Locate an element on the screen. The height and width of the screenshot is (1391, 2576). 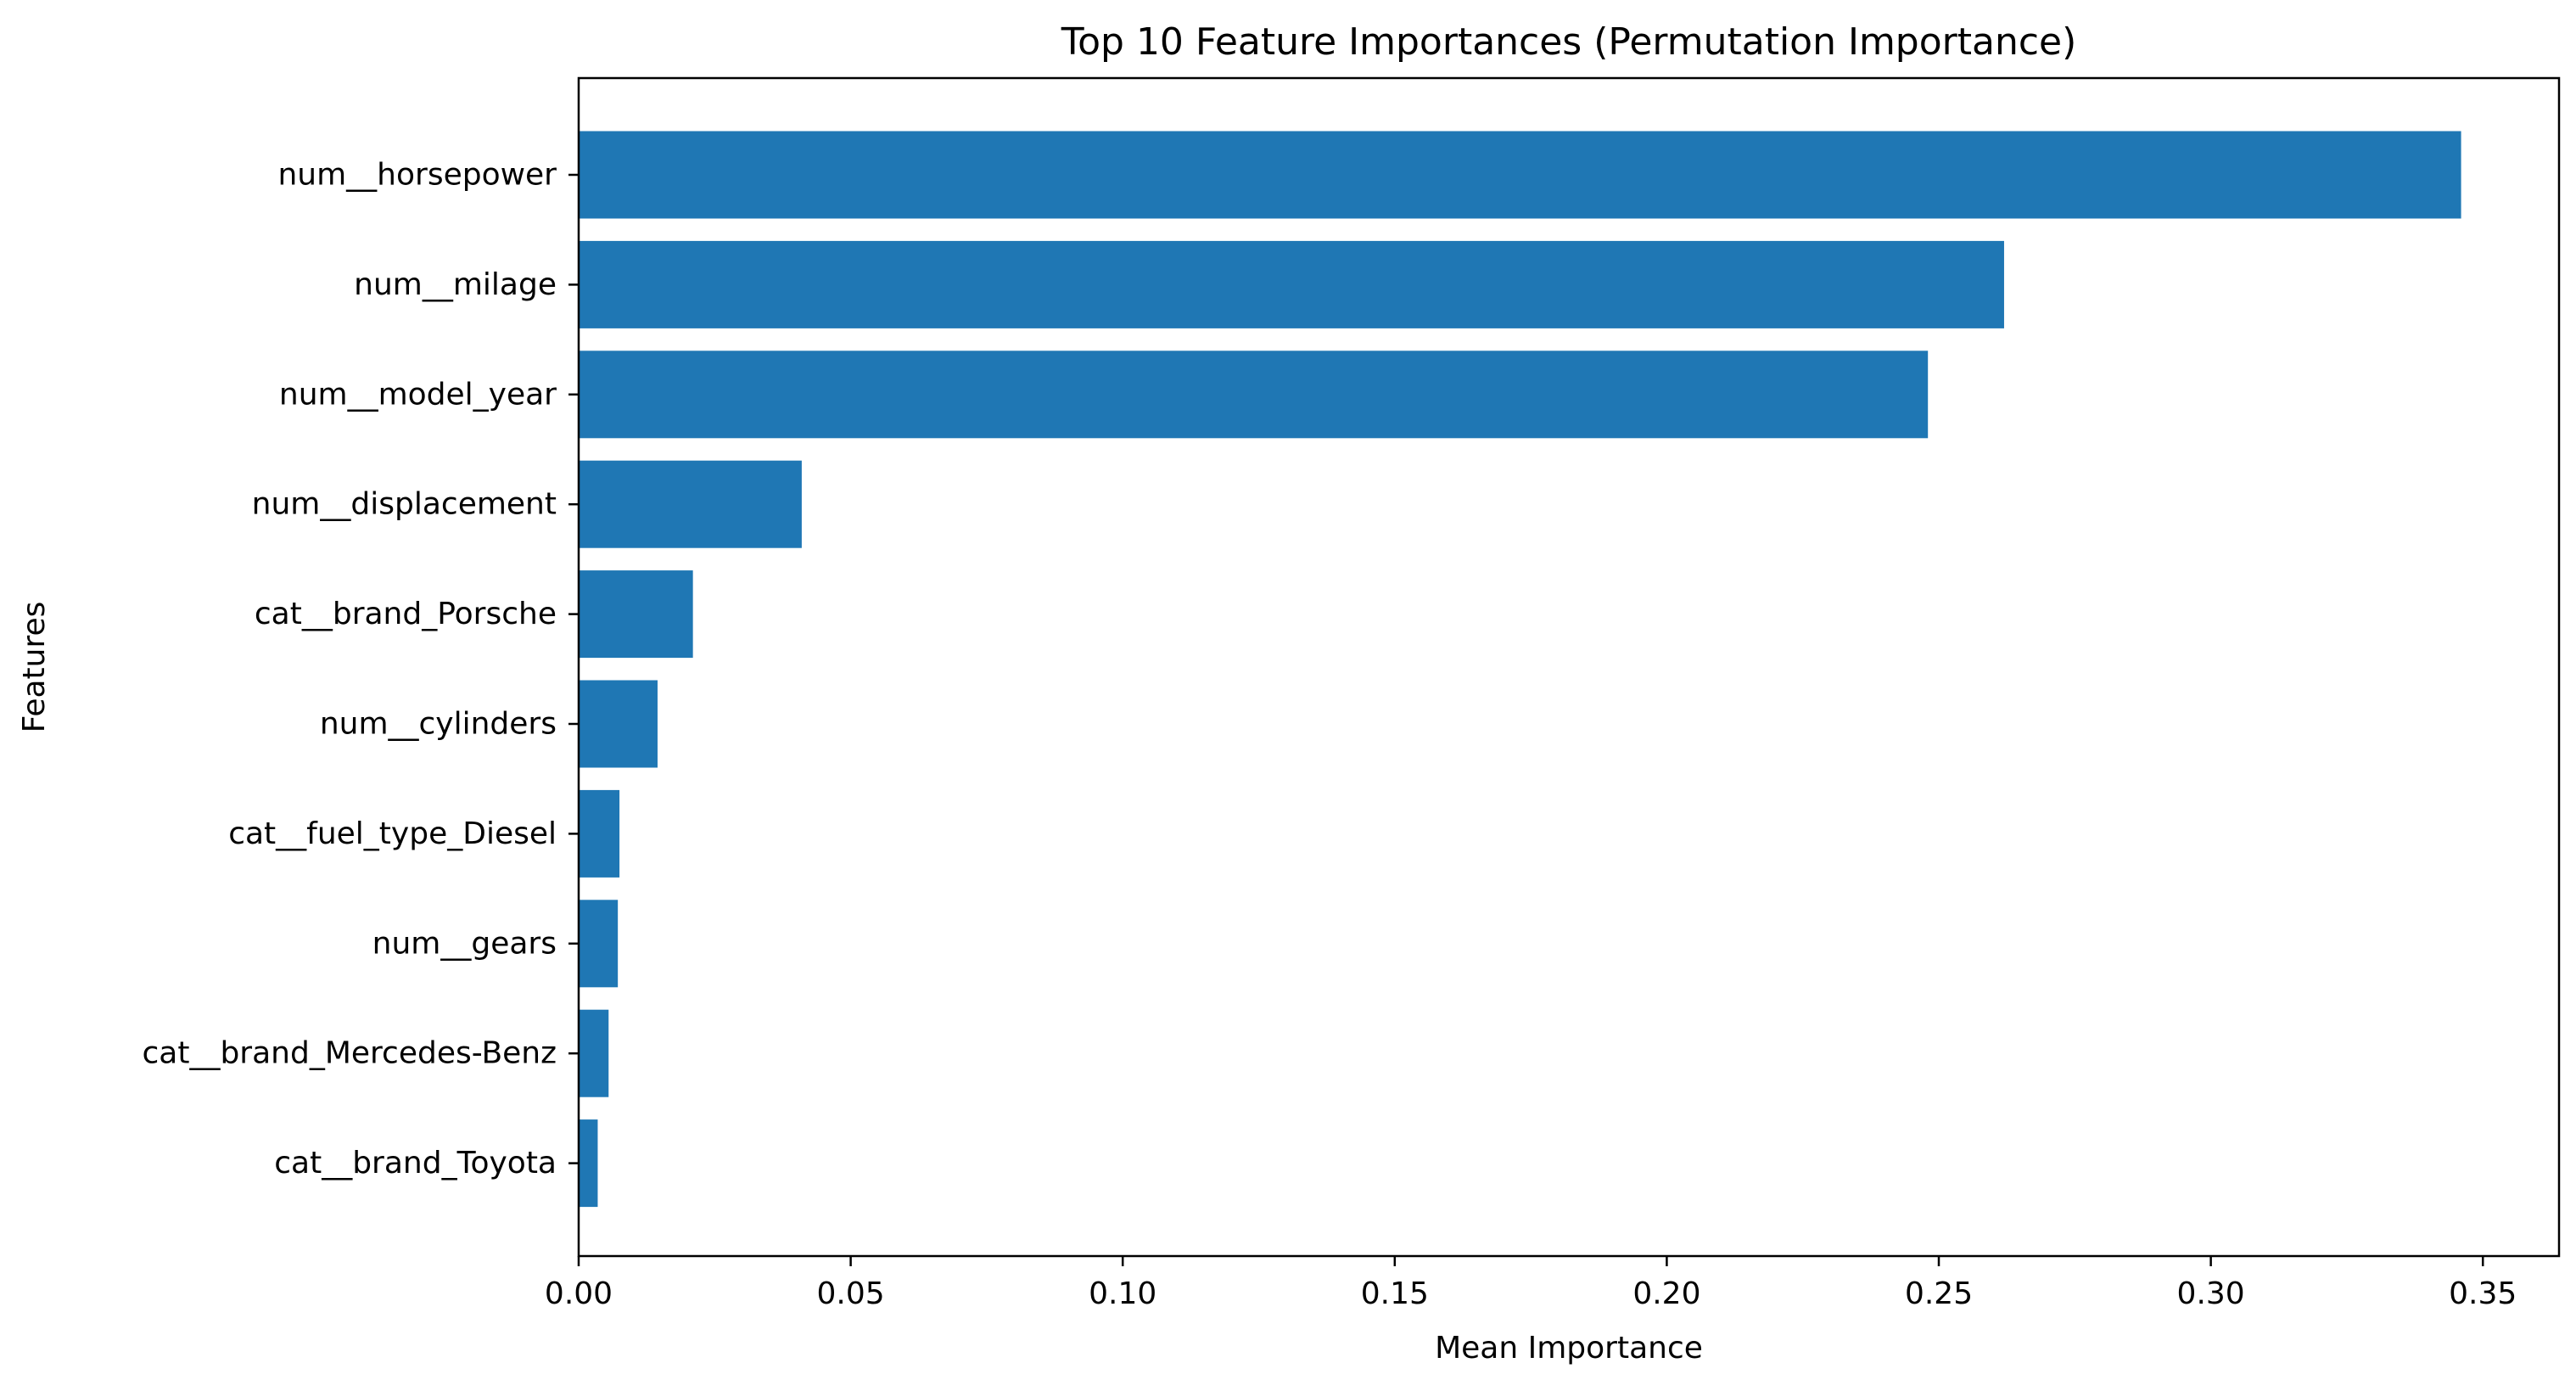
y-tick-label: num__model_year is located at coordinates (418, 394).